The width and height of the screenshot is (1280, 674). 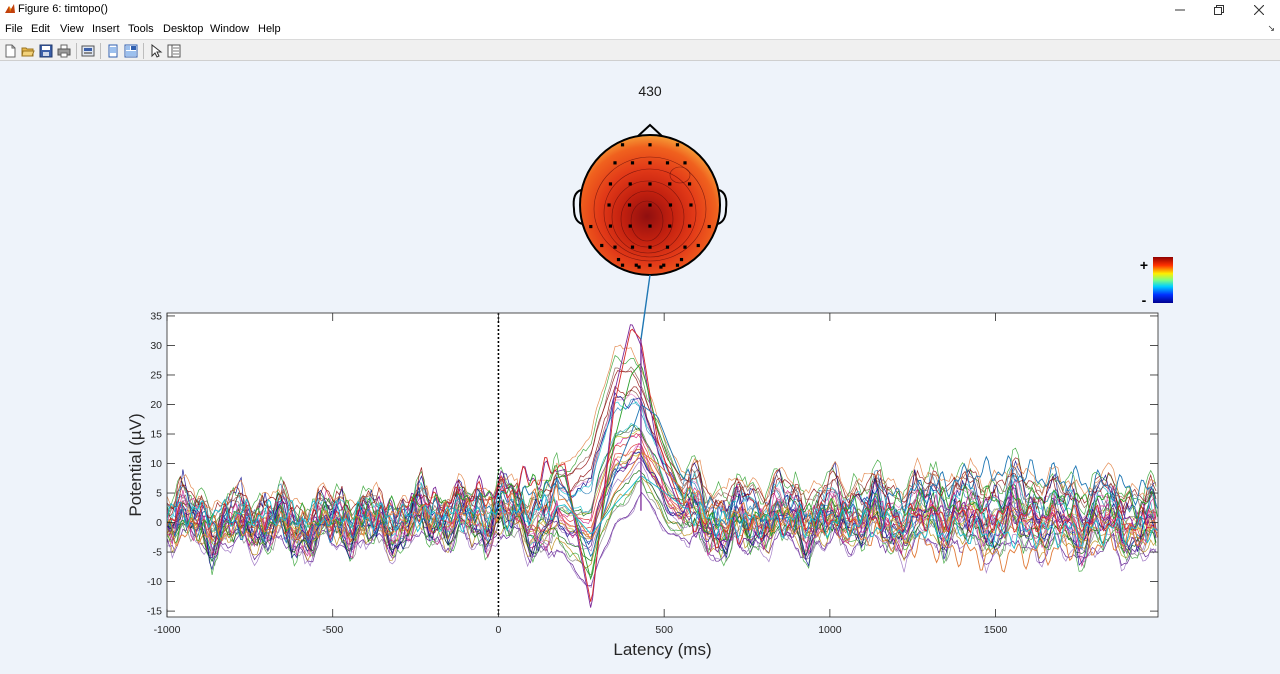 What do you see at coordinates (159, 523) in the screenshot?
I see `y-tick-label: 0` at bounding box center [159, 523].